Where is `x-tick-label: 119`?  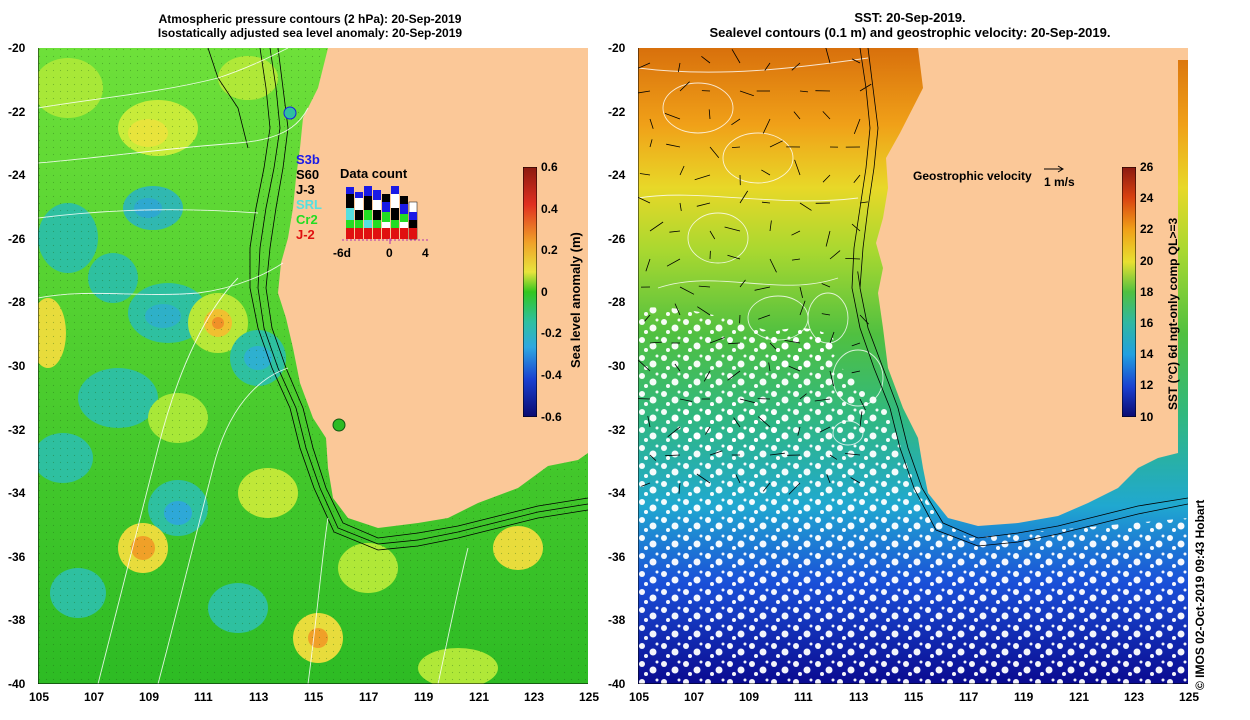 x-tick-label: 119 is located at coordinates (1024, 697).